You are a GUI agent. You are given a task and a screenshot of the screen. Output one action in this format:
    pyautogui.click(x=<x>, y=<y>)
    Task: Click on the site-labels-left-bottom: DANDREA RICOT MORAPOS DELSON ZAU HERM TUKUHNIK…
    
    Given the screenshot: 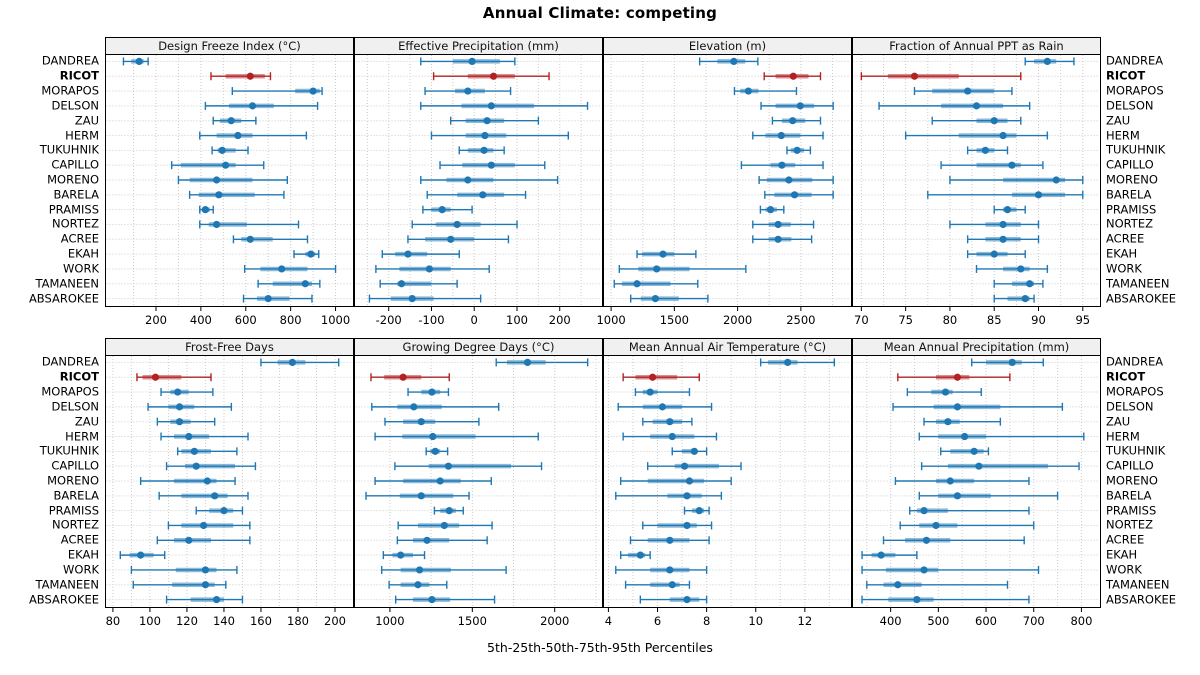 What is the action you would take?
    pyautogui.click(x=50, y=481)
    